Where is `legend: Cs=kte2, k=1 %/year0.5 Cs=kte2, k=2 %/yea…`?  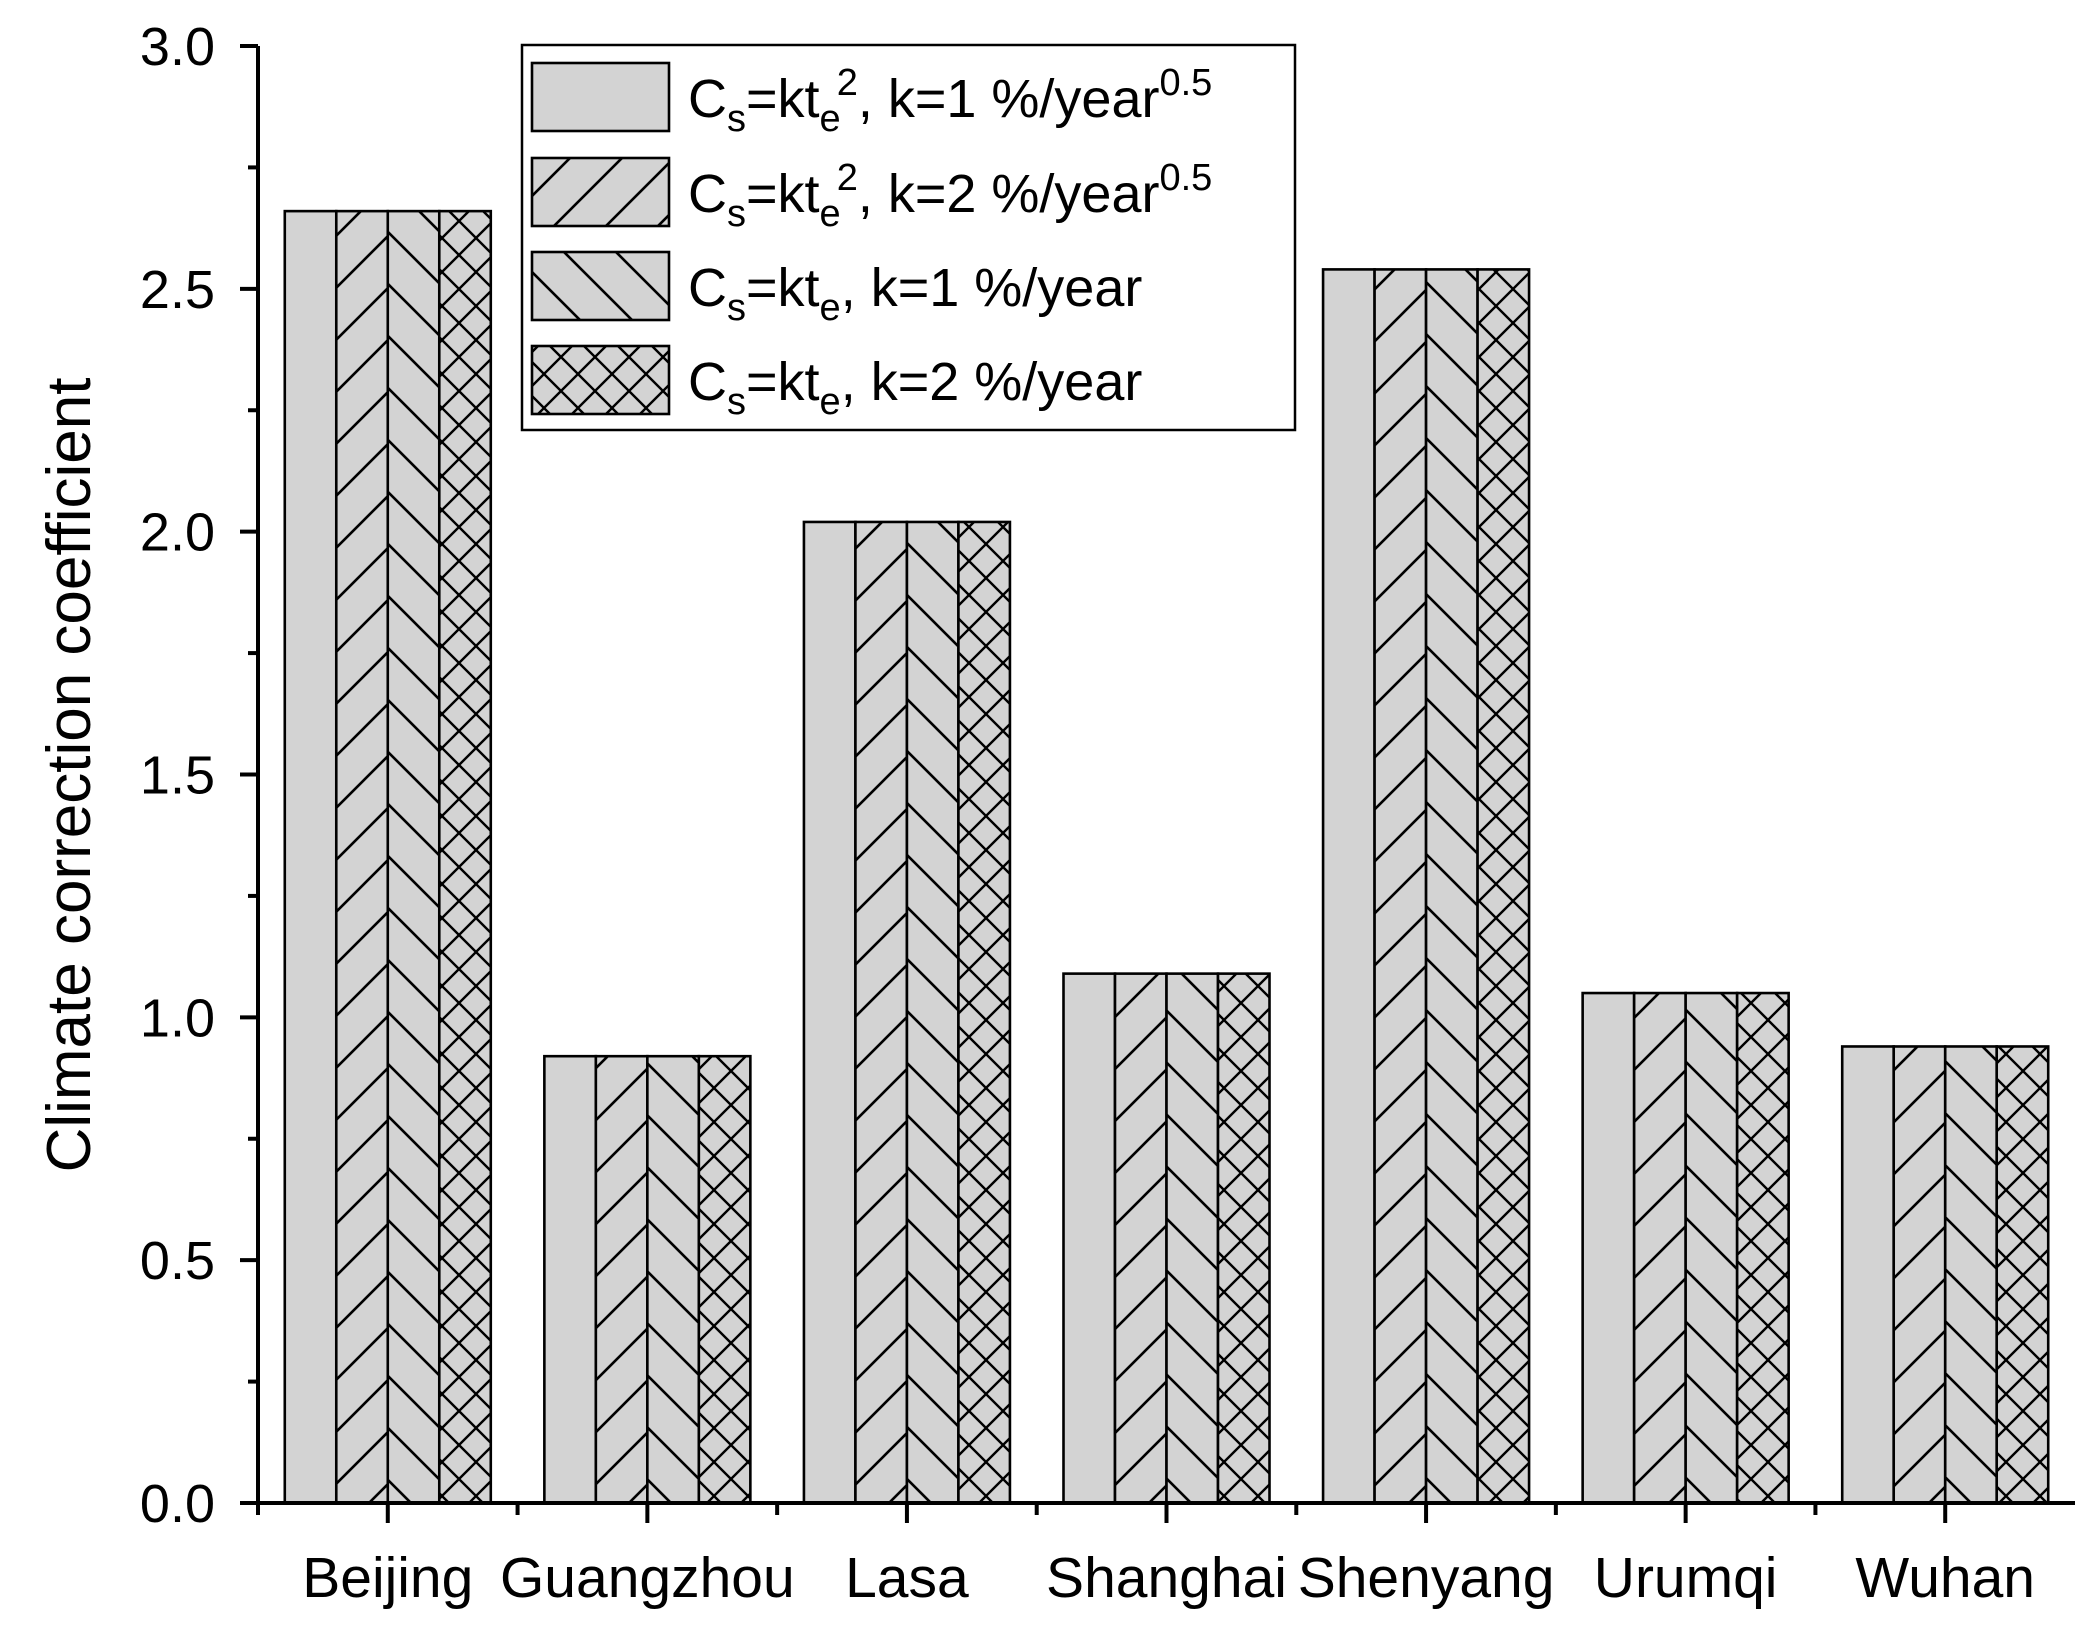 legend: Cs=kte2, k=1 %/year0.5 Cs=kte2, k=2 %/yea… is located at coordinates (908, 237).